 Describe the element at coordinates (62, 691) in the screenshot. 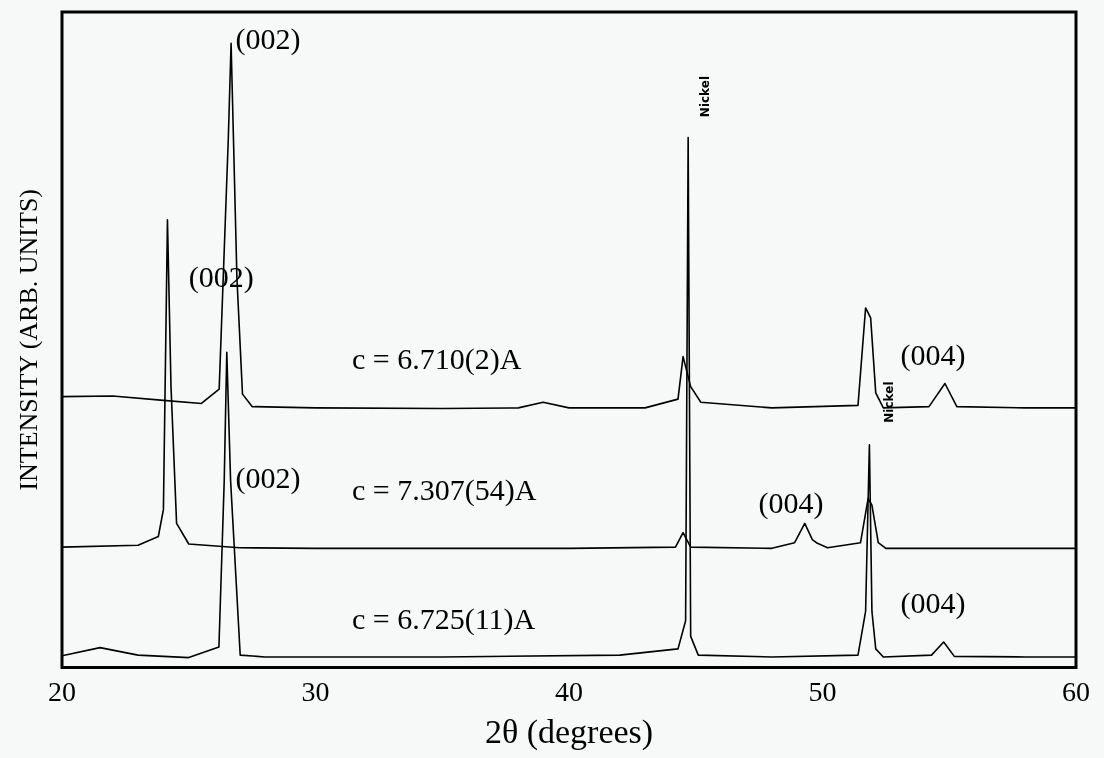

I see `x-tick-label: 20` at that location.